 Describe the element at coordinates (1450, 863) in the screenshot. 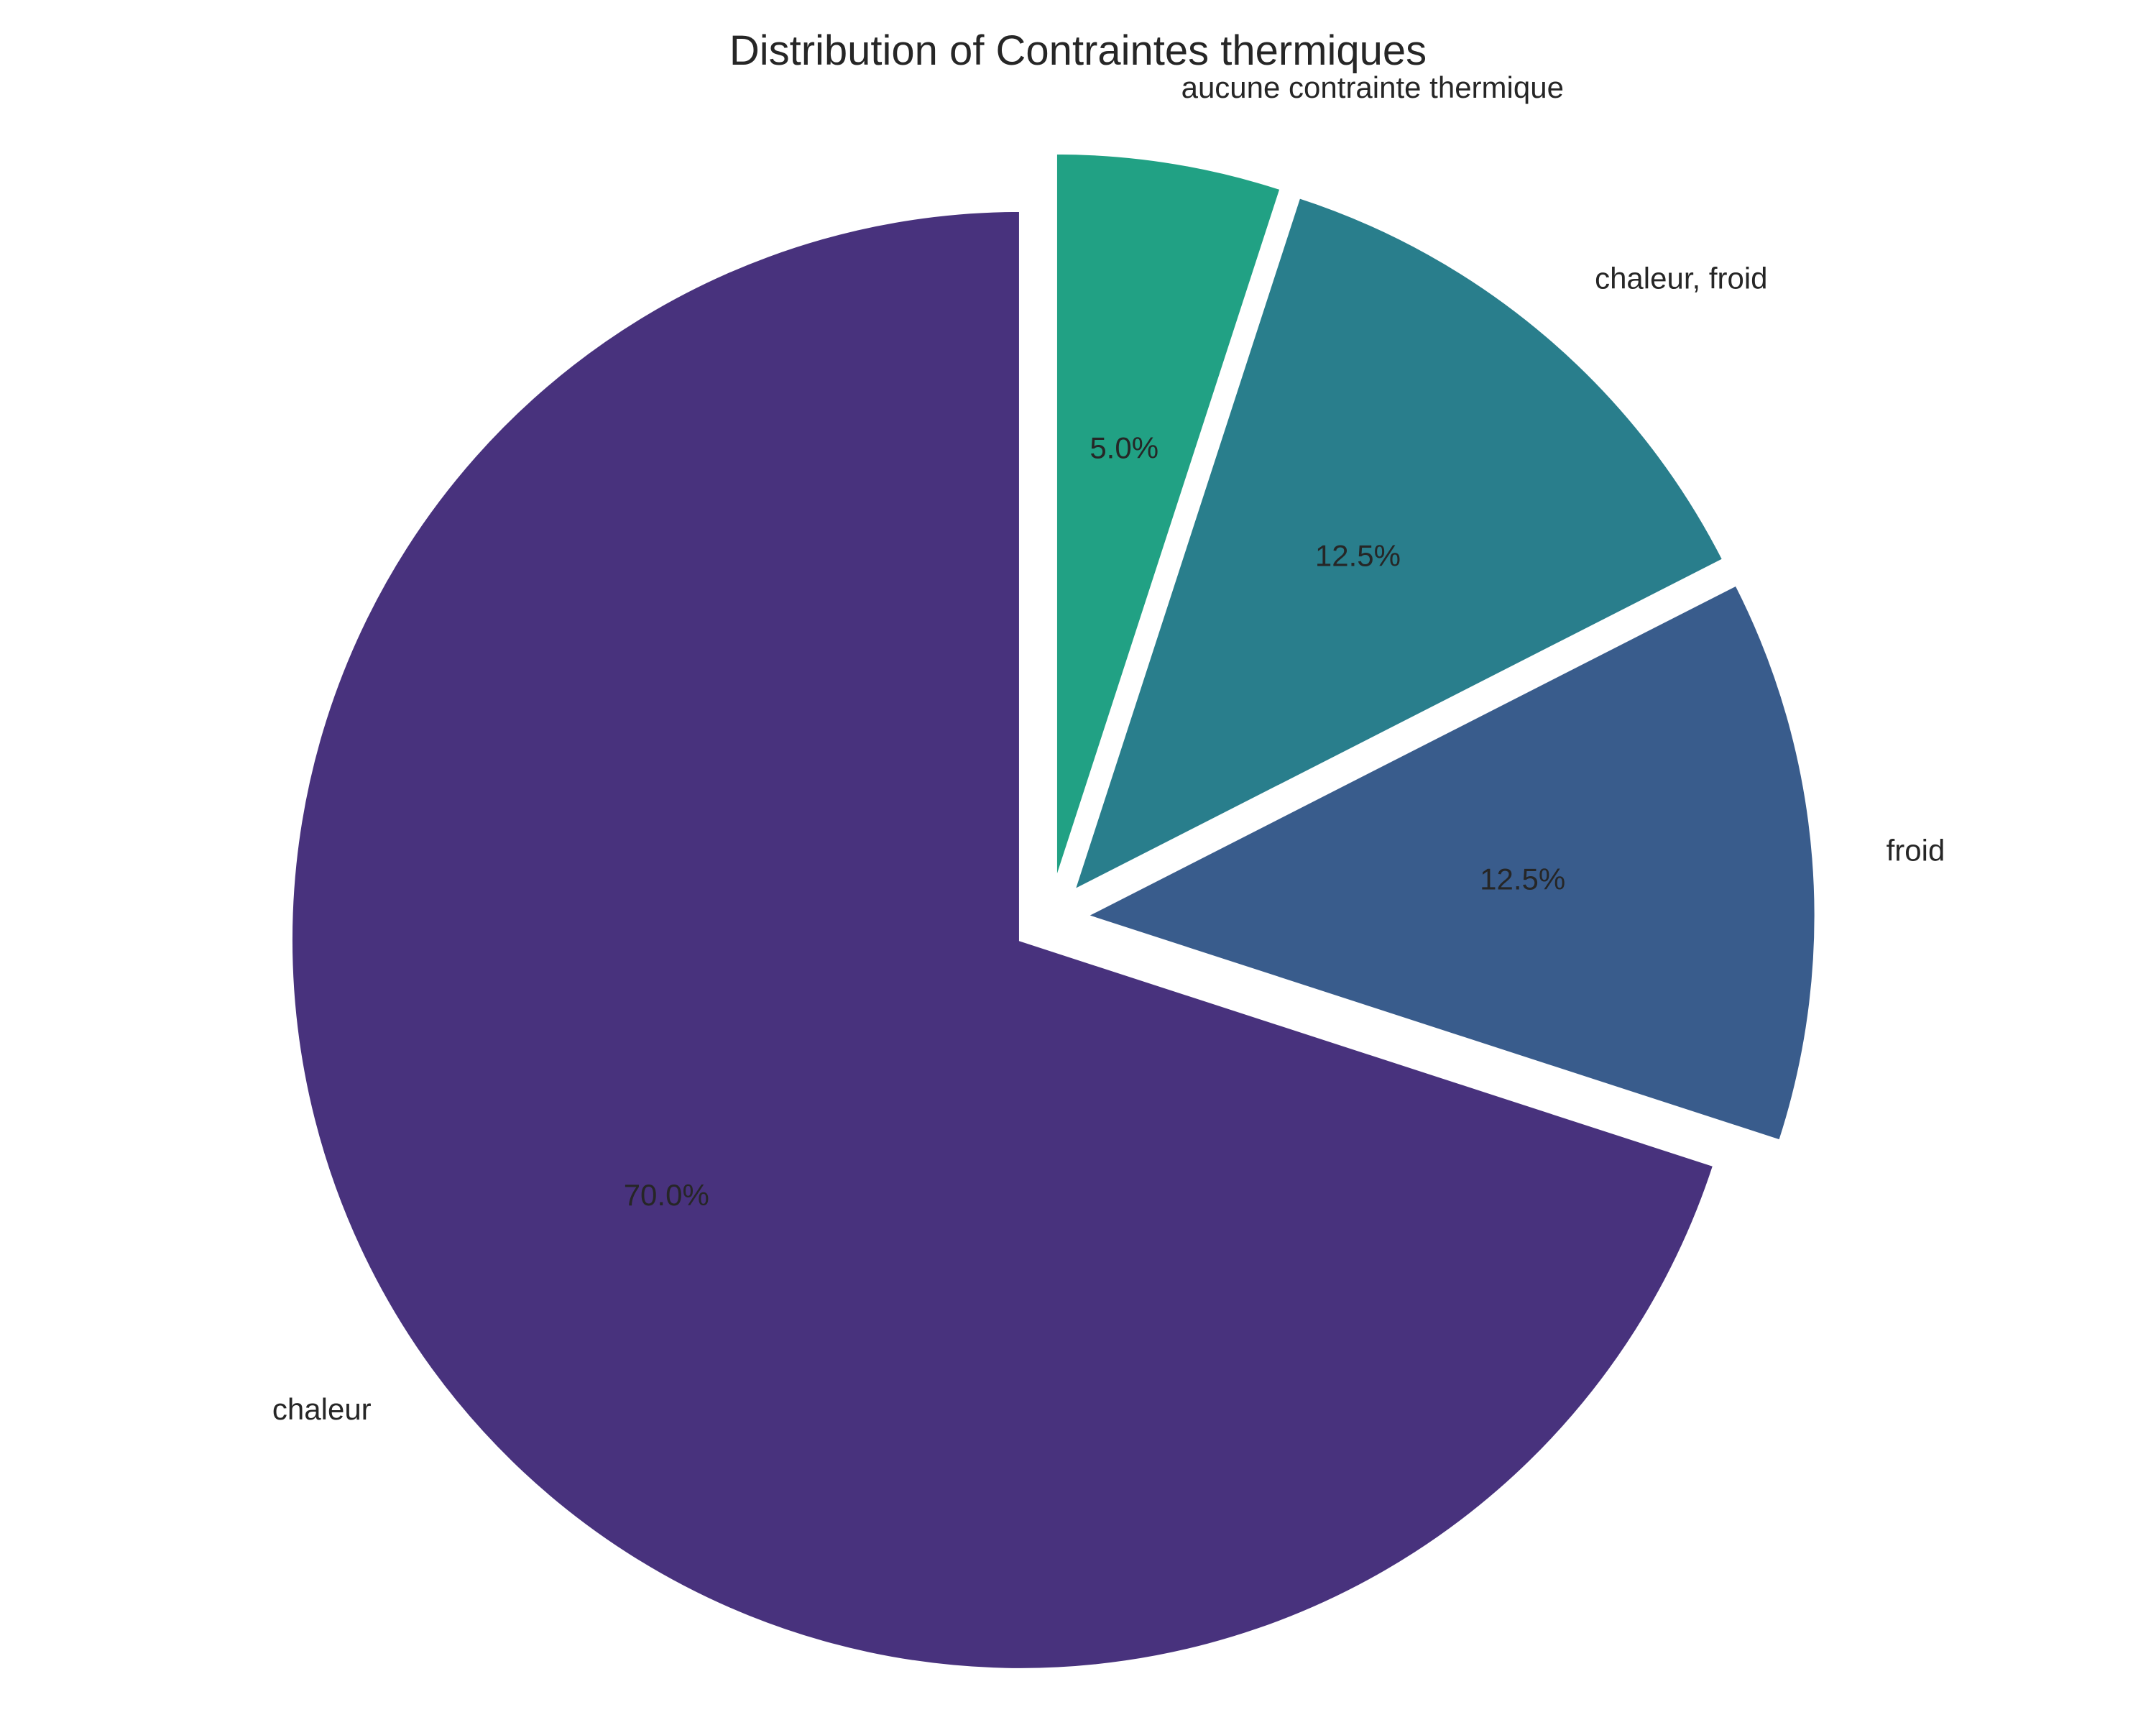

I see `pie-slice-froid` at that location.